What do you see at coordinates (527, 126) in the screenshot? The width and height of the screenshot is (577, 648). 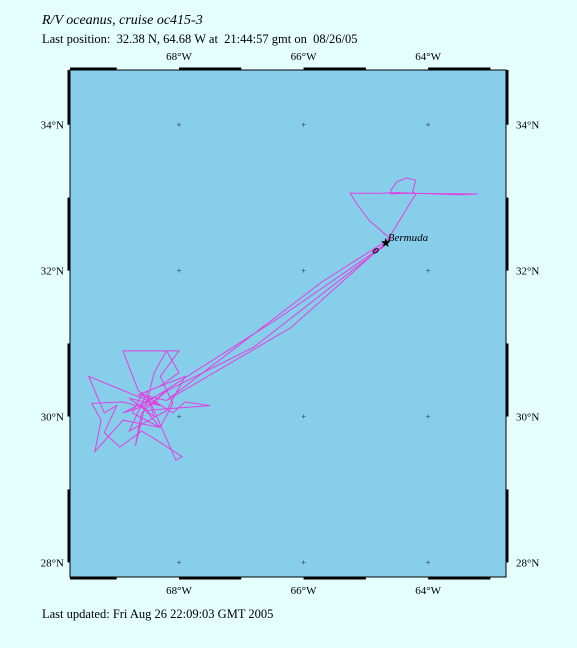 I see `lat-tick-label-right: 34°N` at bounding box center [527, 126].